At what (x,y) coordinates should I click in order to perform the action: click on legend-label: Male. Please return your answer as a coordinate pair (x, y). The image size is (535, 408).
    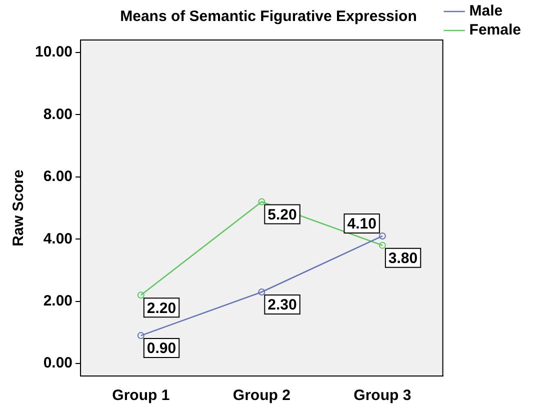
    Looking at the image, I should click on (486, 11).